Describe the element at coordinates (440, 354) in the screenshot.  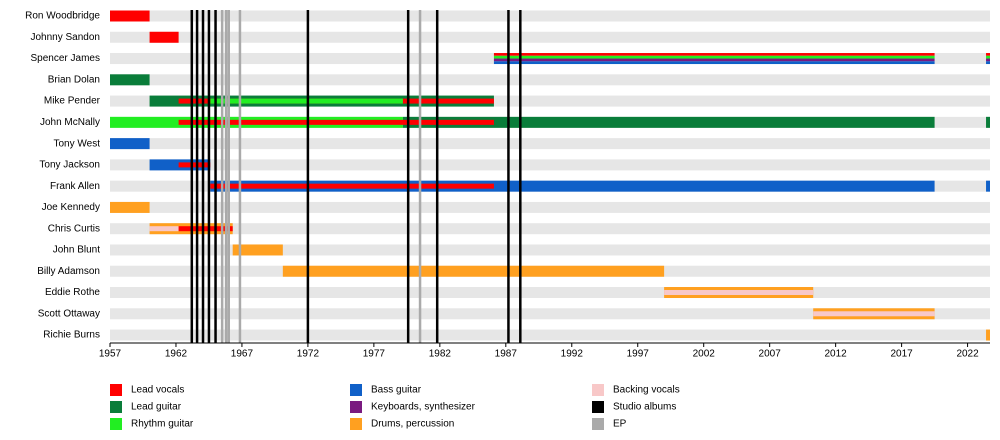
I see `x-tick-label: 1982` at that location.